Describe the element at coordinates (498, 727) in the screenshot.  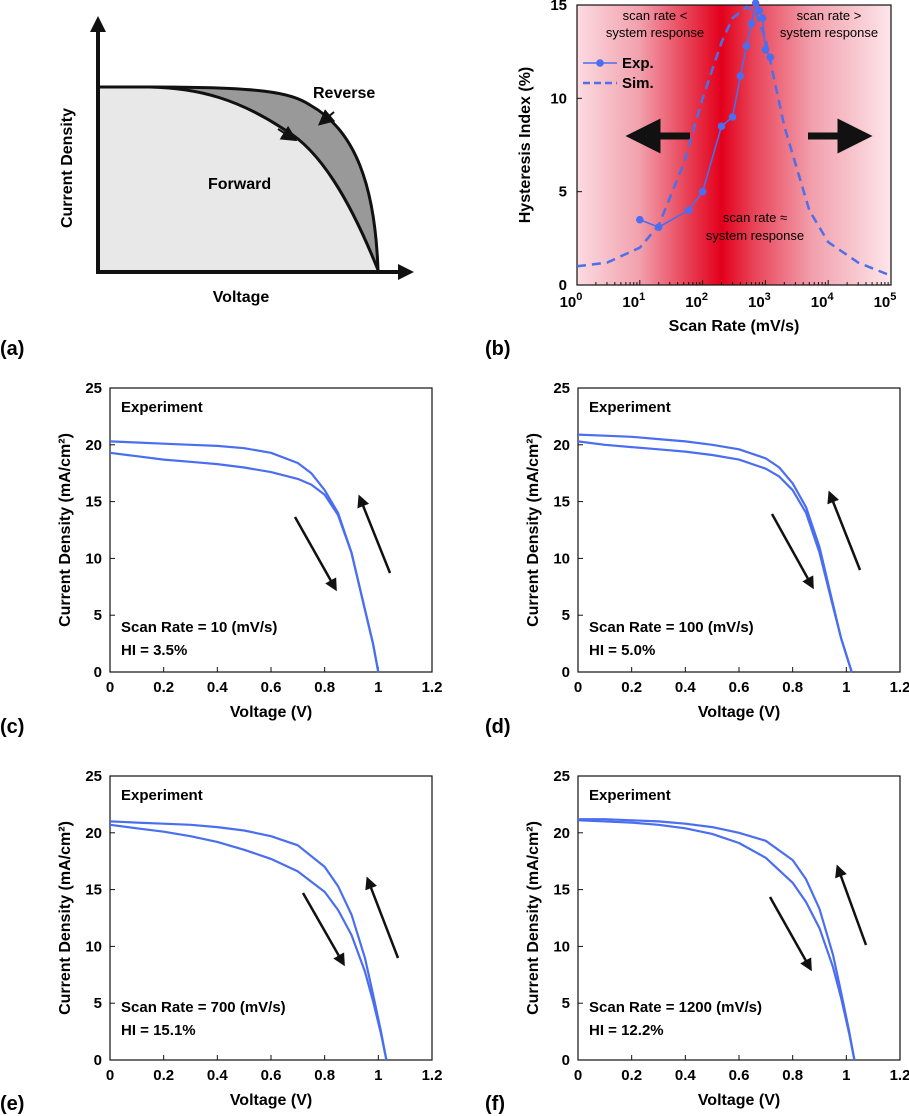
I see `panel-label-d: (d)` at that location.